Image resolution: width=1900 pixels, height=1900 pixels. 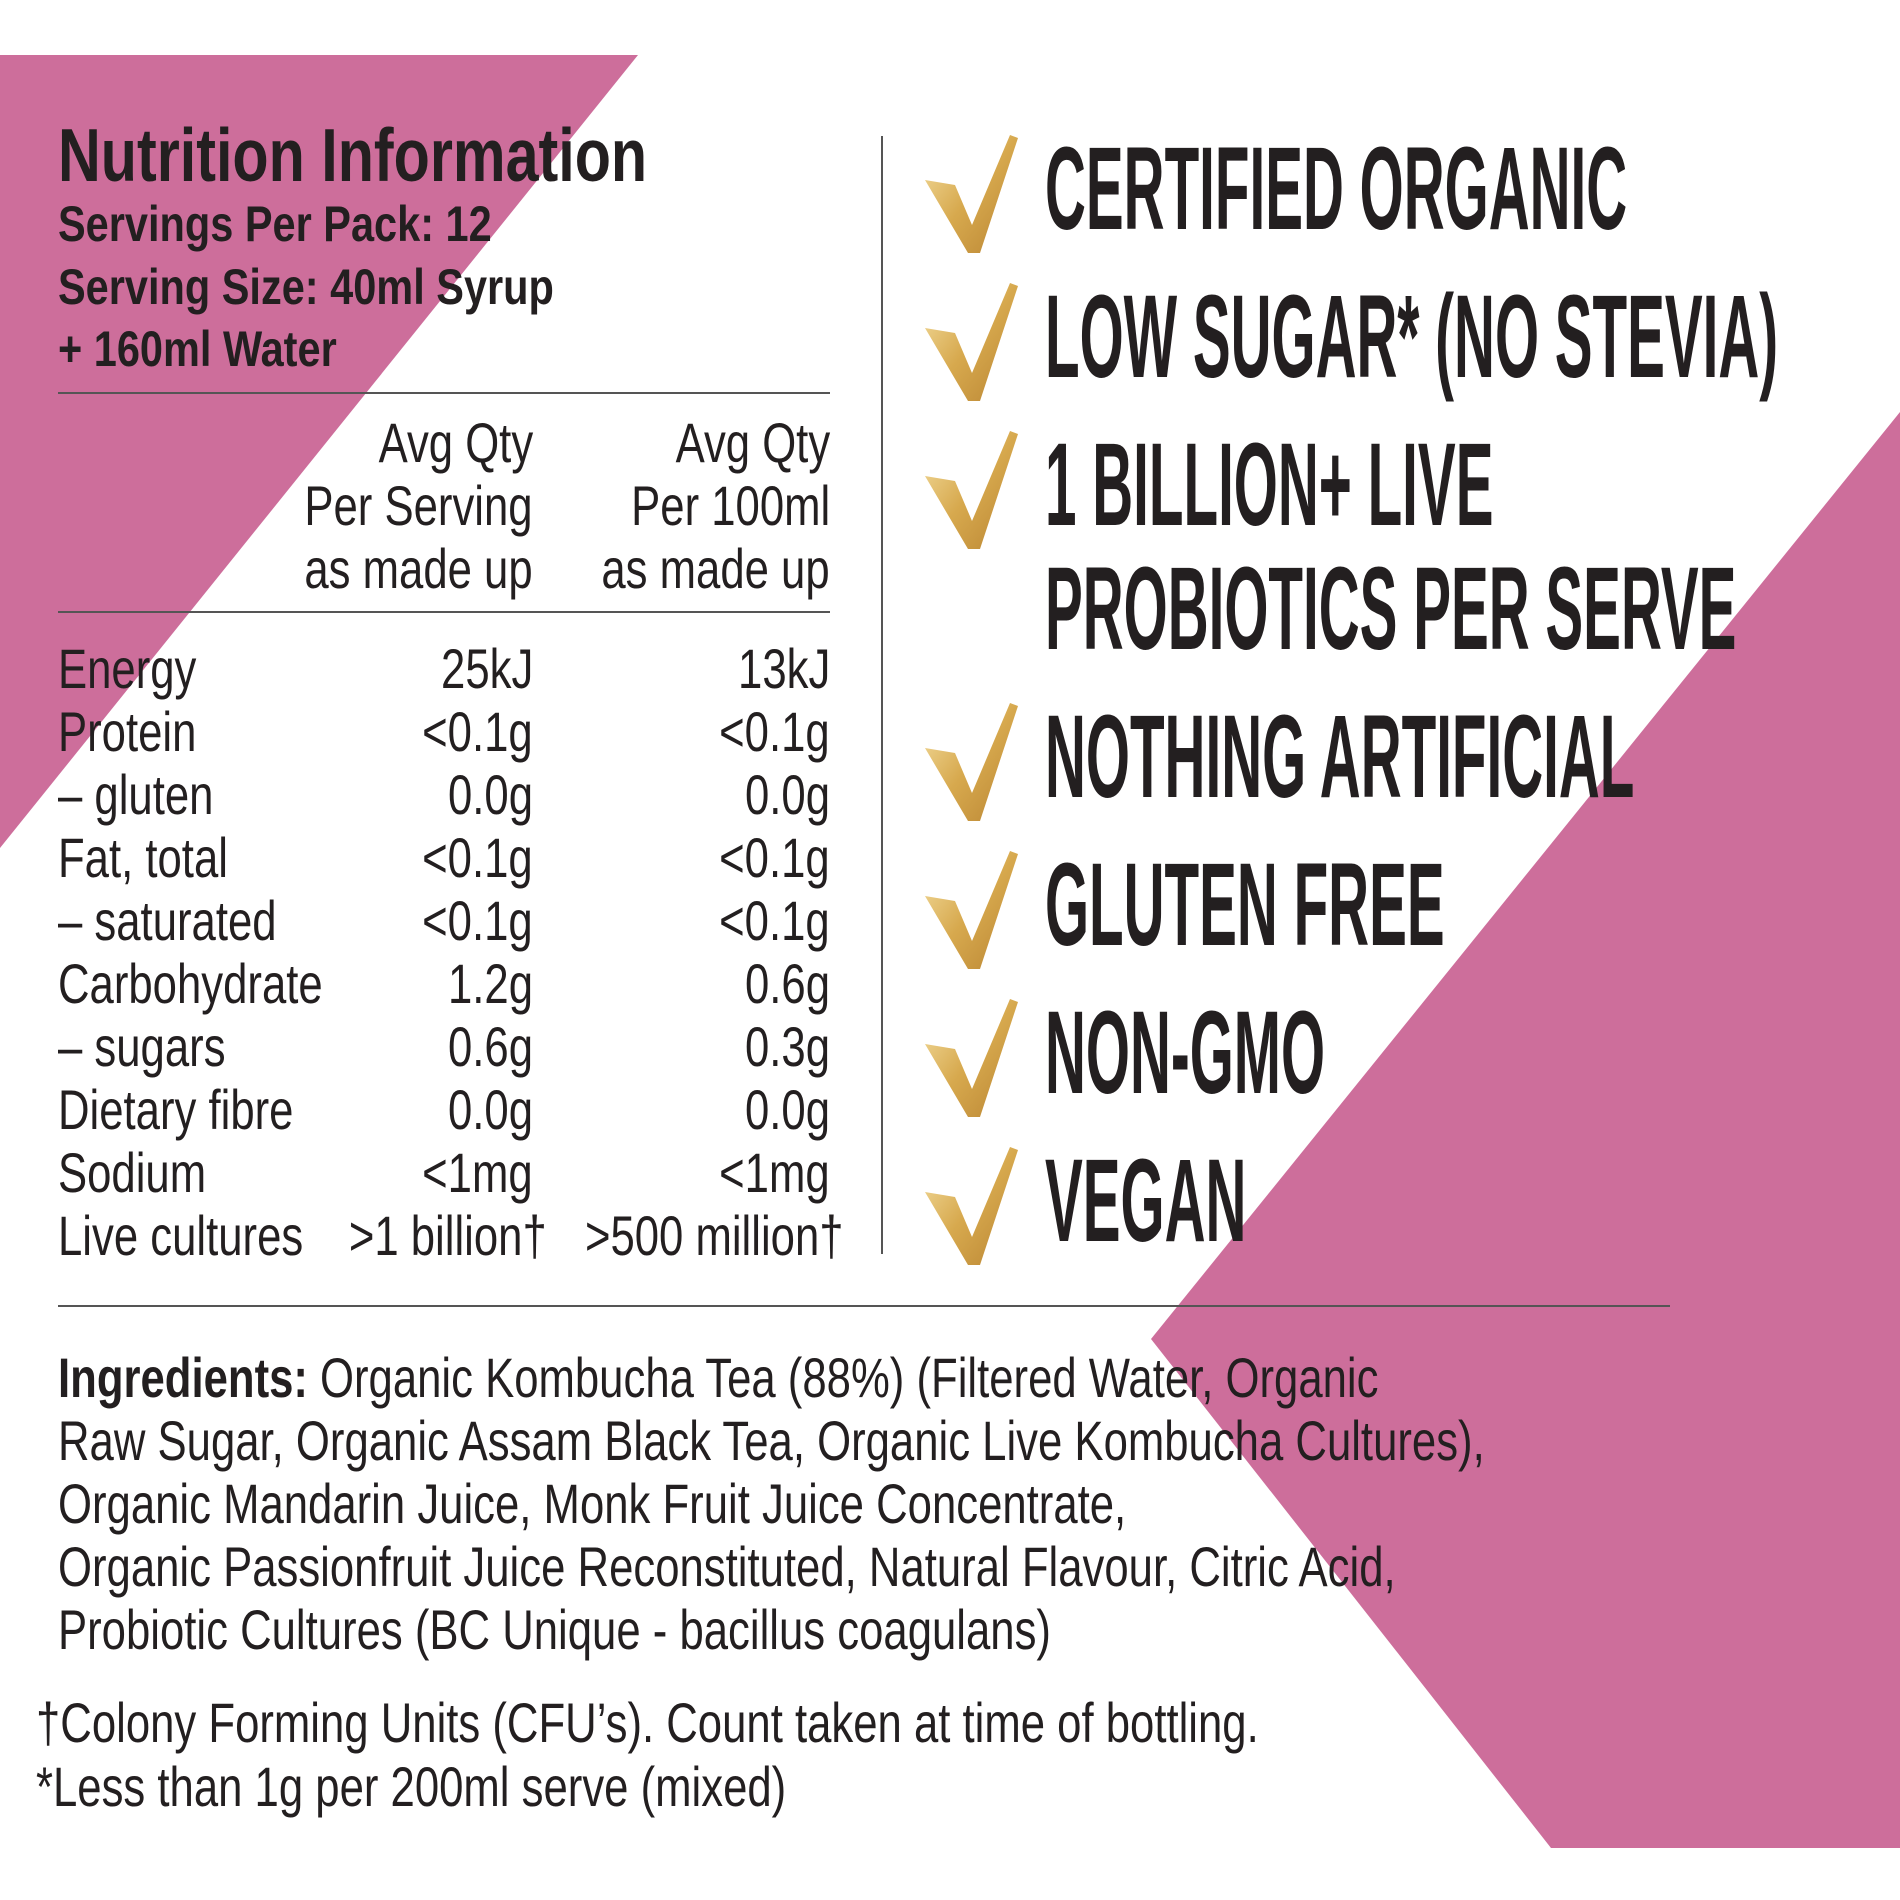 What do you see at coordinates (176, 1110) in the screenshot?
I see `row-label: Dietary fibre` at bounding box center [176, 1110].